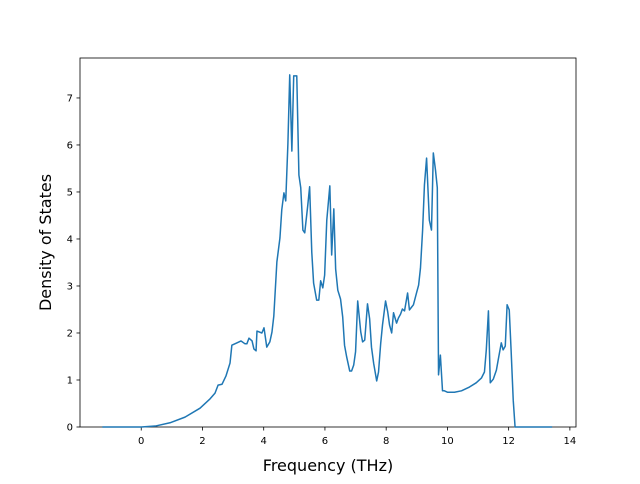  What do you see at coordinates (325, 441) in the screenshot?
I see `x-tick-label: 6` at bounding box center [325, 441].